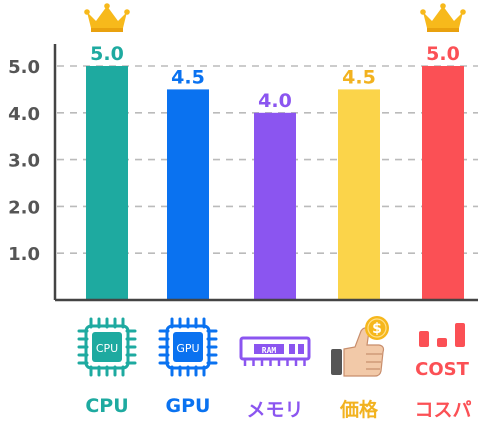 The width and height of the screenshot is (488, 427). I want to click on category-label-price: 価格, so click(358, 410).